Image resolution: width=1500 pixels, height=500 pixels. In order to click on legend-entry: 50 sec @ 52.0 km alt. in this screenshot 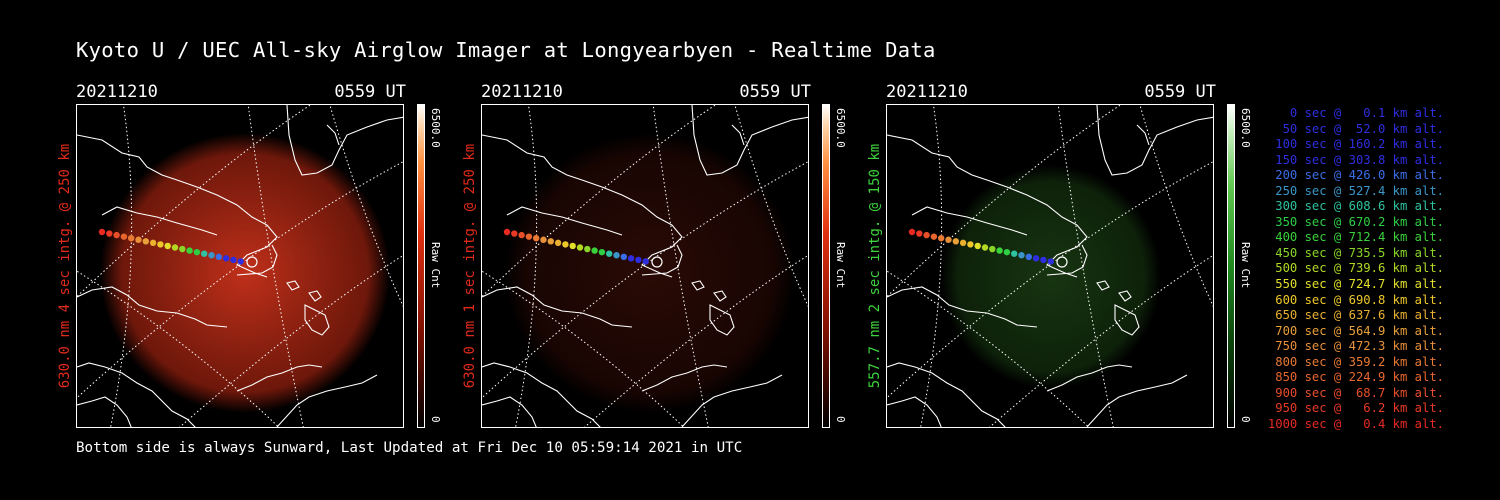, I will do `click(1363, 128)`.